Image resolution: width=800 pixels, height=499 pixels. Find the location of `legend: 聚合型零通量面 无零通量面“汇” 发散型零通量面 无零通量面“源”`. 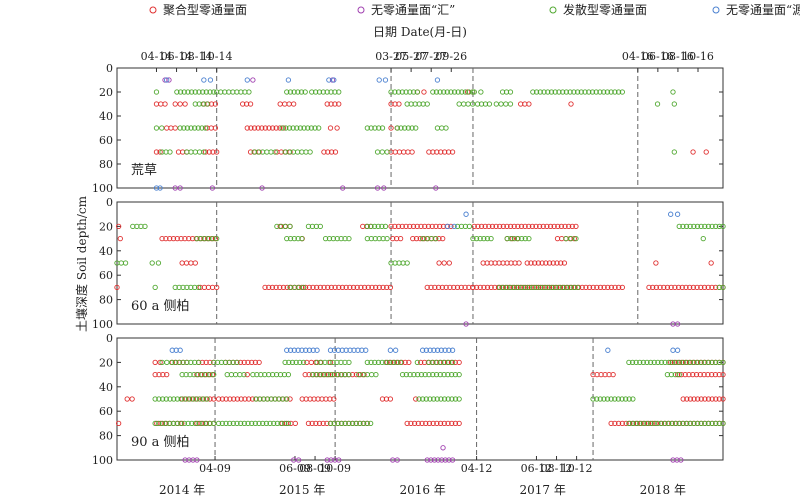

legend: 聚合型零通量面 无零通量面“汇” 发散型零通量面 无零通量面“源” is located at coordinates (474, 9).